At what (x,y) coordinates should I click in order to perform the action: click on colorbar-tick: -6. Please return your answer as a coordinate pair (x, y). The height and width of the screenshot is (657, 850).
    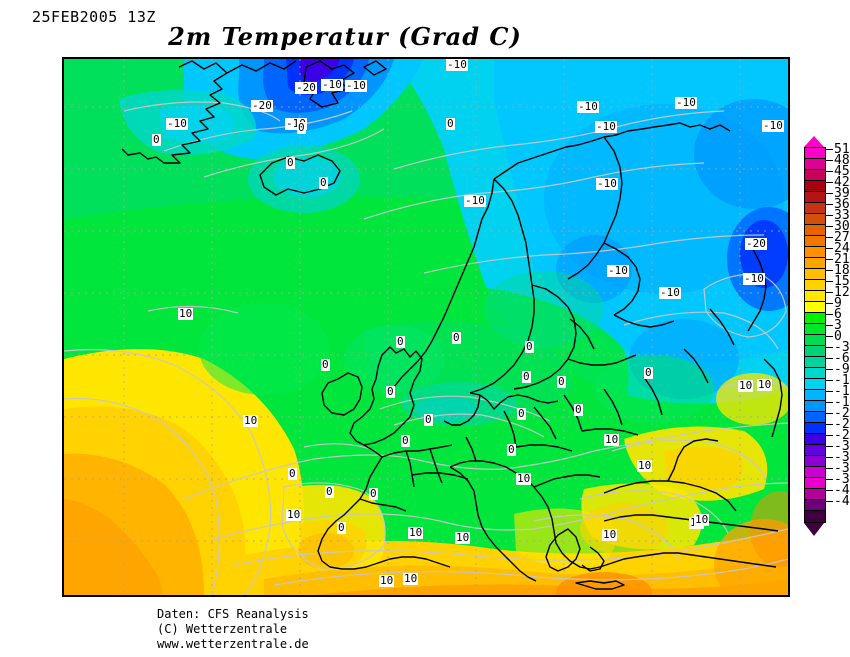
    Looking at the image, I should click on (838, 358).